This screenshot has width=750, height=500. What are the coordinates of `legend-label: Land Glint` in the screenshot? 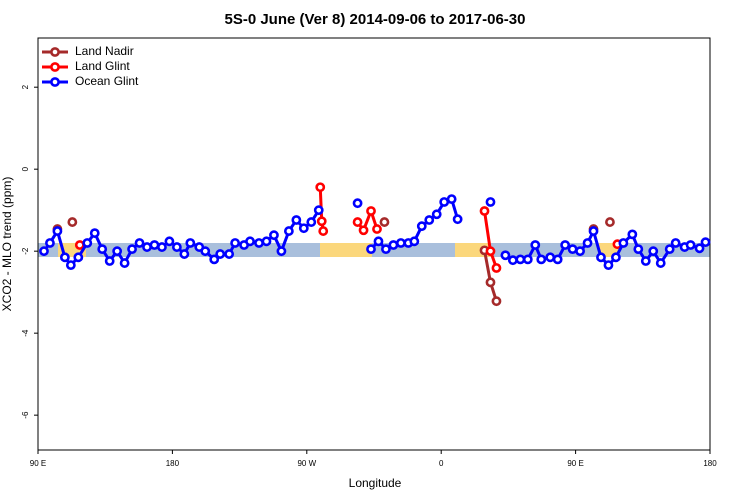 It's located at (102, 66).